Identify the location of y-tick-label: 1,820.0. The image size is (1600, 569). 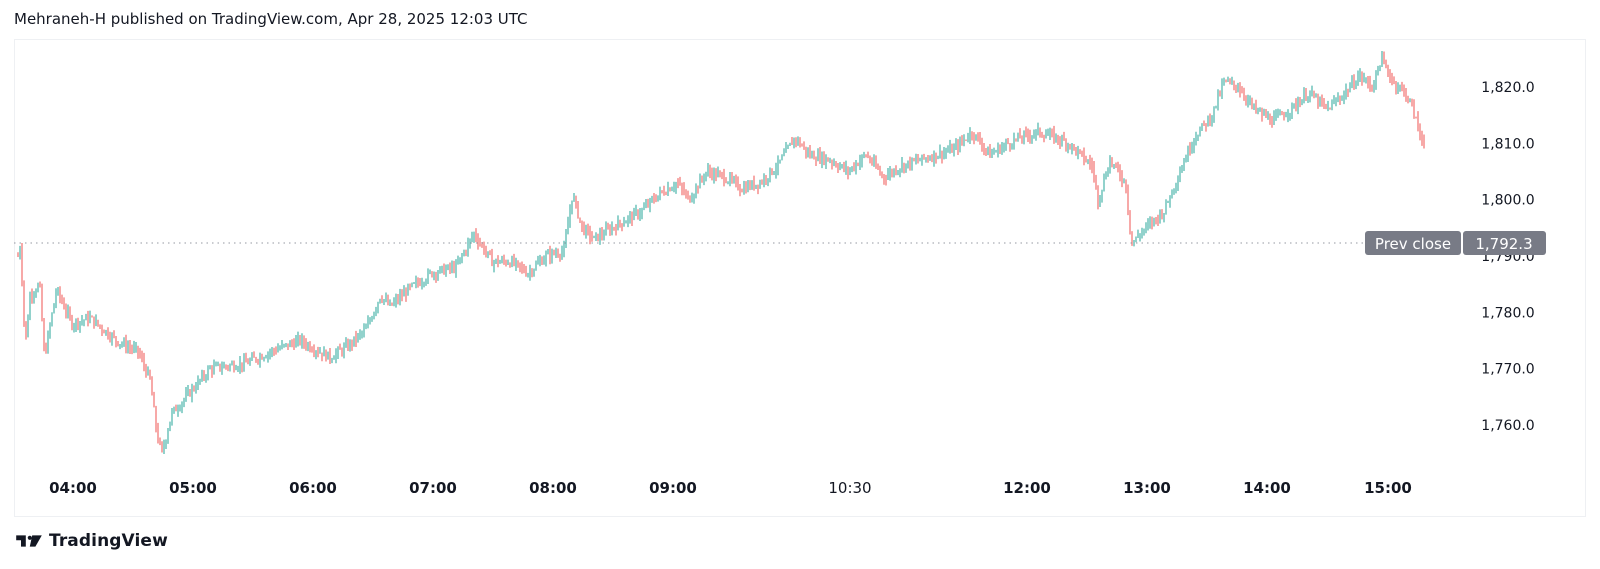
(1507, 88).